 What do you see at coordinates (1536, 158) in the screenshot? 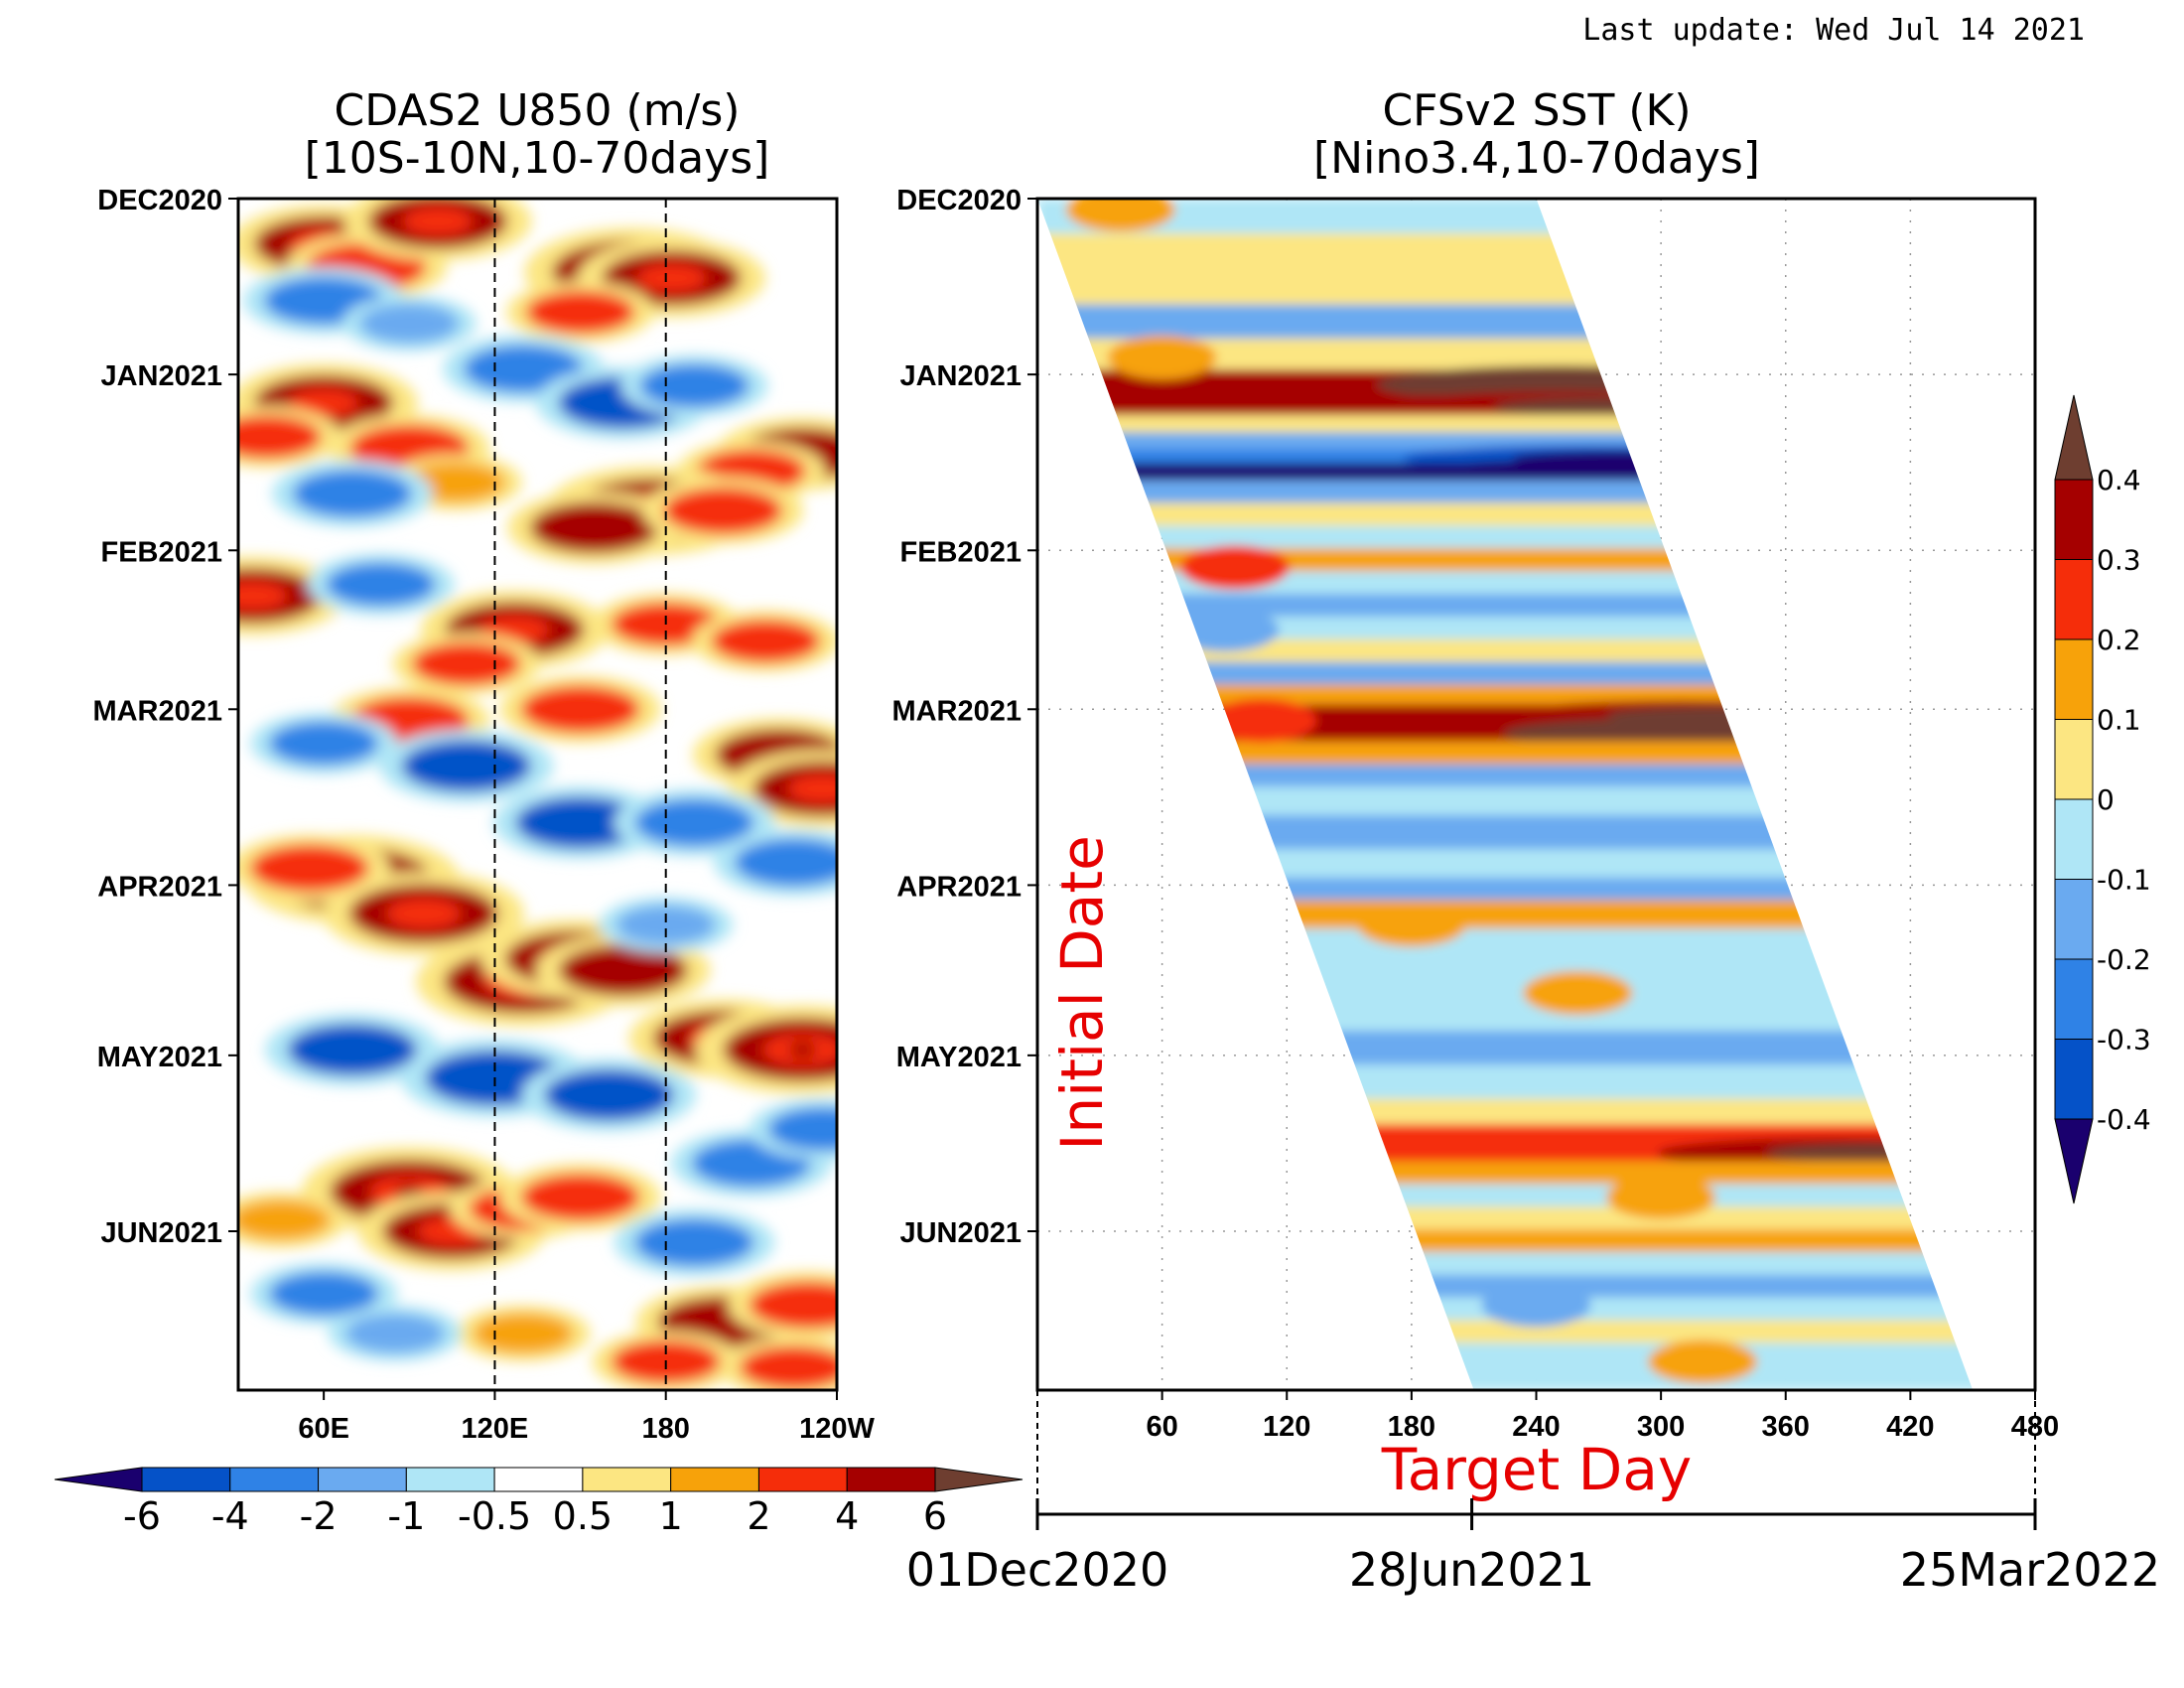
I see `sst-chart-subtitle: [Nino3.4,10-70days]` at bounding box center [1536, 158].